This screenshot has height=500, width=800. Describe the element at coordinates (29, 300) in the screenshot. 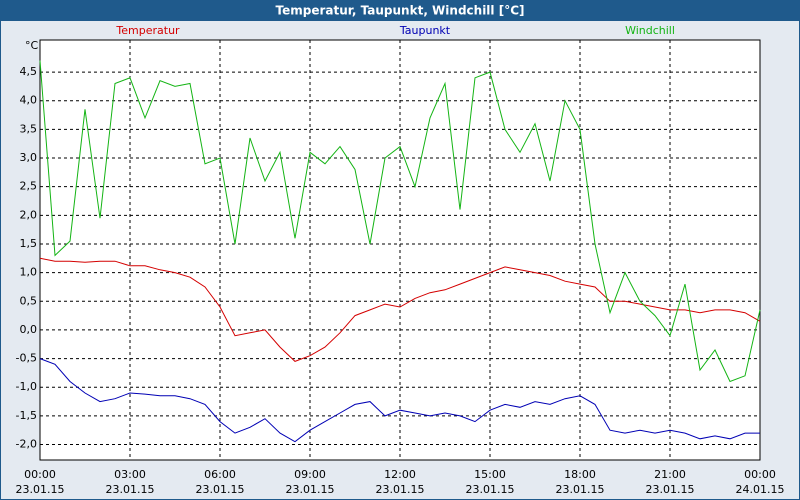

I see `y-tick-label: 0,5` at that location.